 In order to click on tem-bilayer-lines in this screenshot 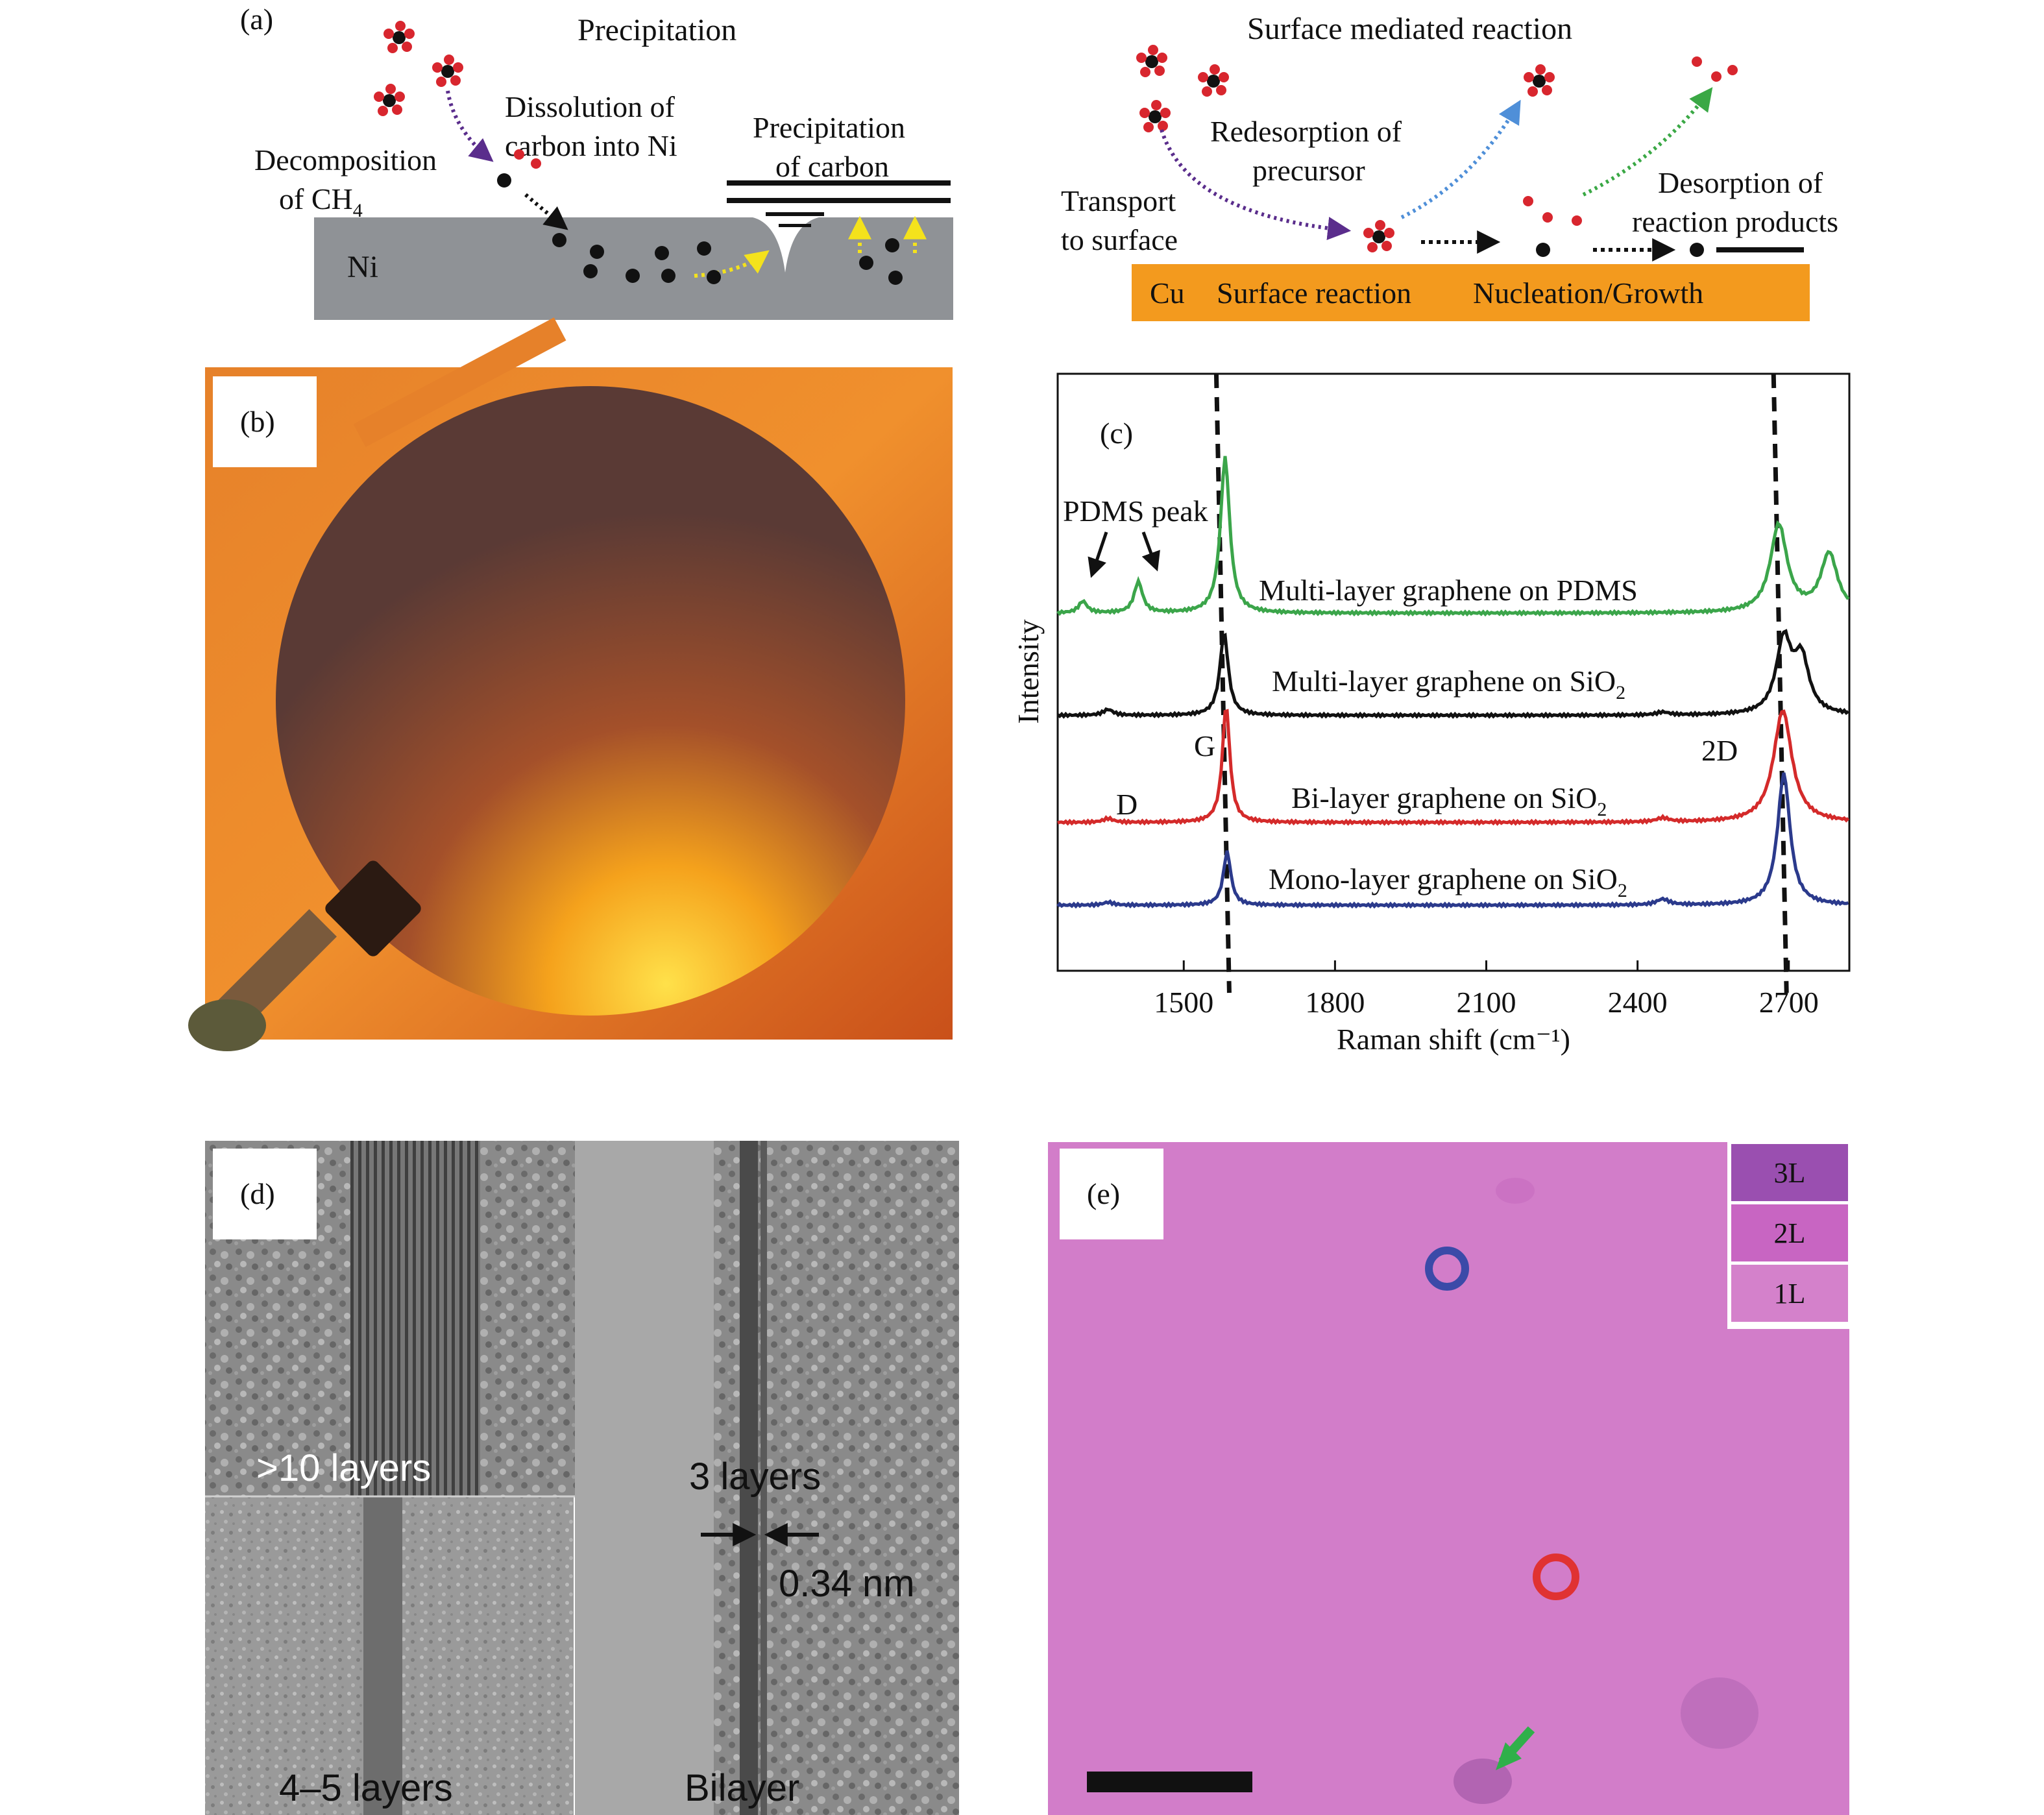, I will do `click(749, 1478)`.